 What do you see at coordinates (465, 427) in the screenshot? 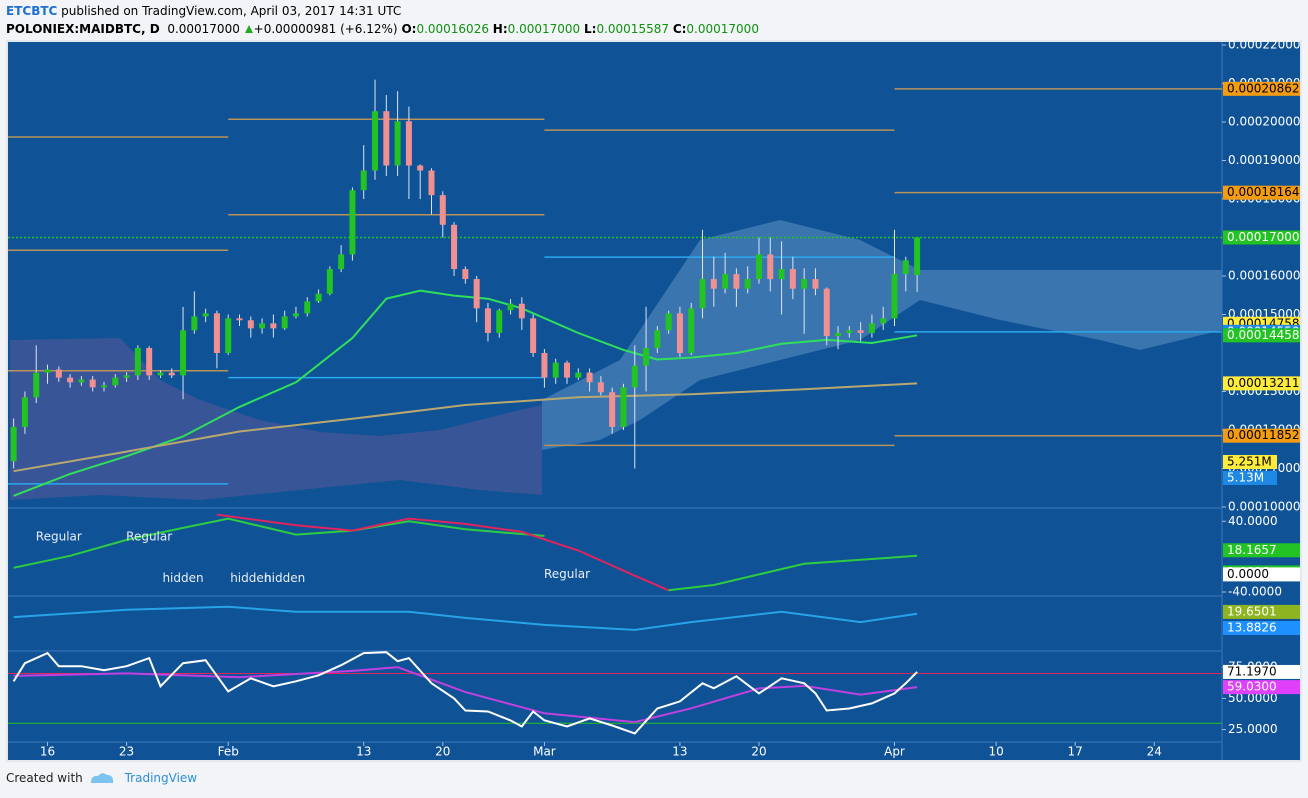
I see `moving-average` at bounding box center [465, 427].